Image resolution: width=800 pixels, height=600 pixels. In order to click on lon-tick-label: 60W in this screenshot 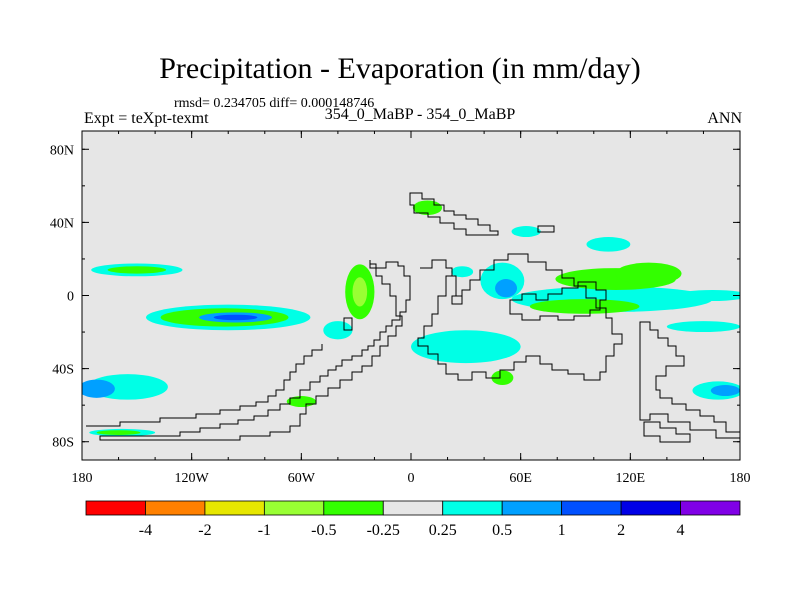, I will do `click(302, 478)`.